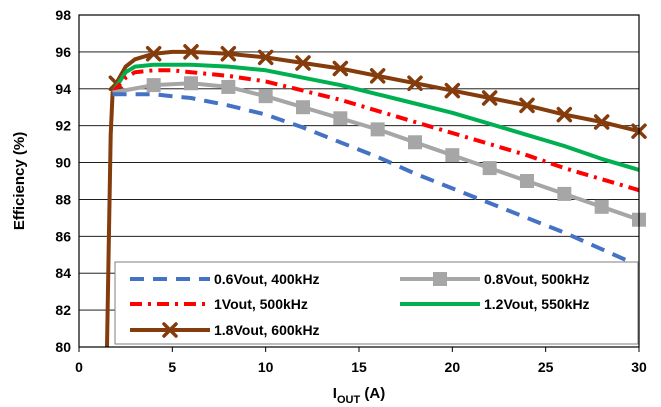 The width and height of the screenshot is (661, 407). I want to click on legend-item-1-8vout-600khz-marker-stroke-b, so click(170, 330).